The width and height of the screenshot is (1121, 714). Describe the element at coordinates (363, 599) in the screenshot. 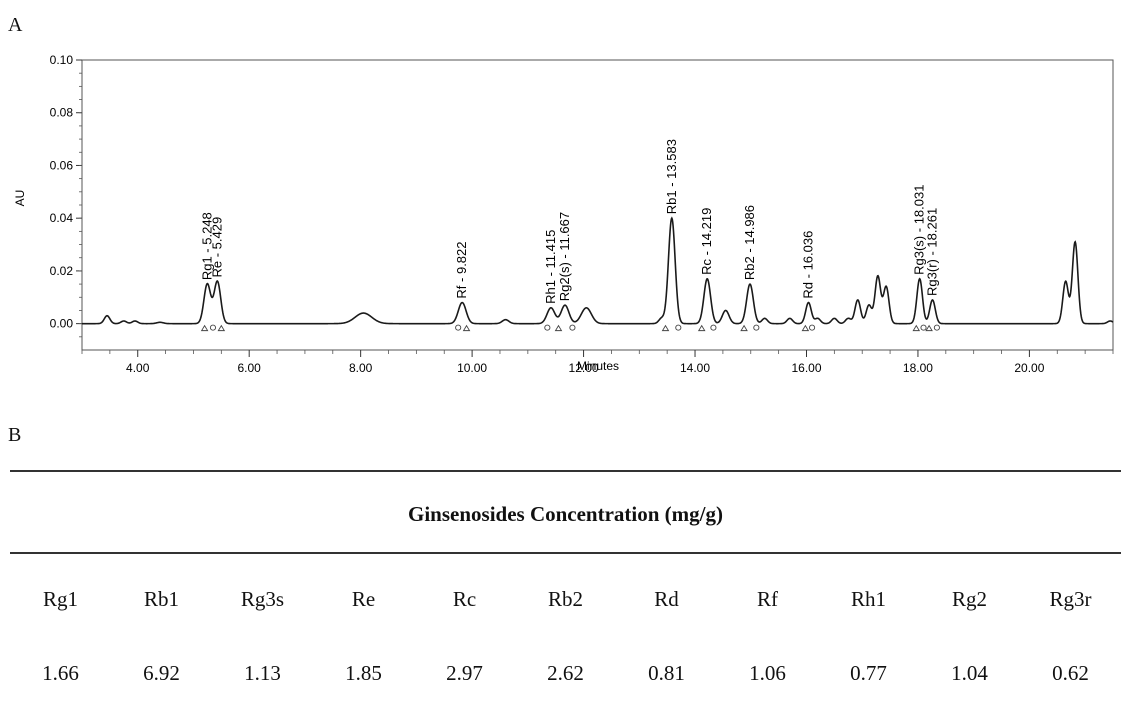

I see `header-cell: Re` at that location.